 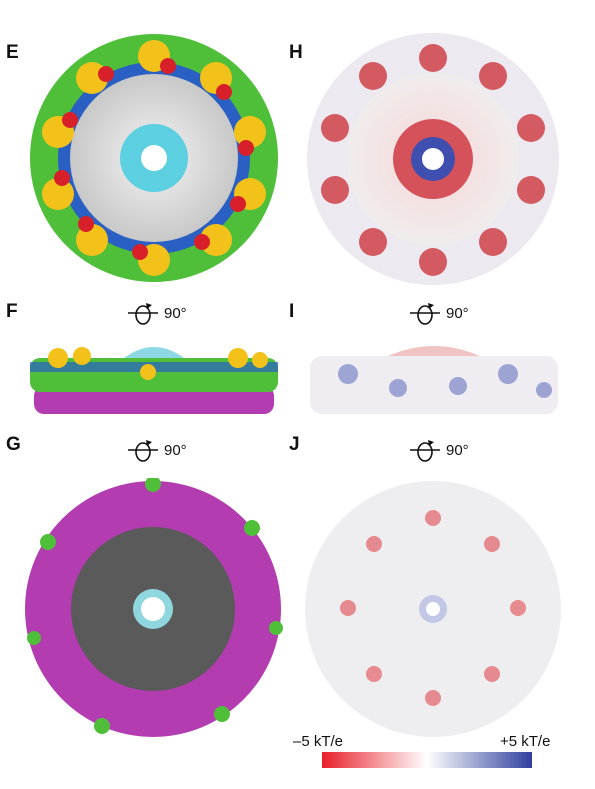 I want to click on rotation-angle-f: 90°, so click(x=175, y=313).